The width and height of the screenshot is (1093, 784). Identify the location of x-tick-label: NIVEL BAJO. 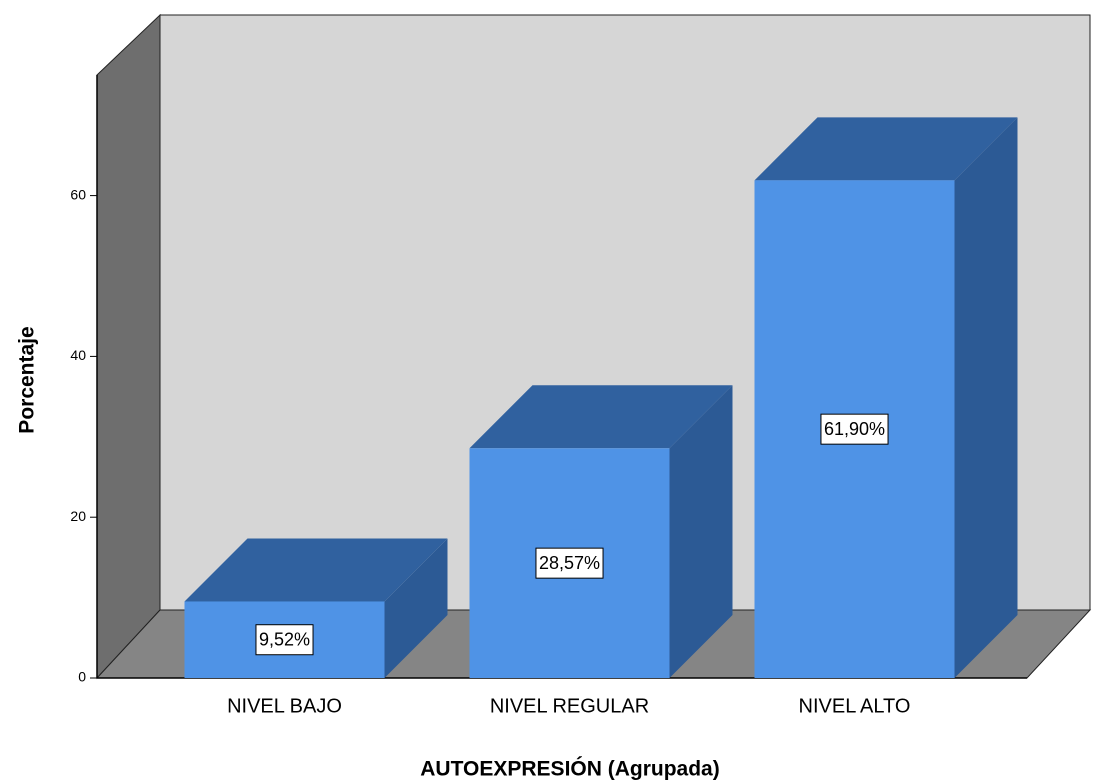
(284, 706).